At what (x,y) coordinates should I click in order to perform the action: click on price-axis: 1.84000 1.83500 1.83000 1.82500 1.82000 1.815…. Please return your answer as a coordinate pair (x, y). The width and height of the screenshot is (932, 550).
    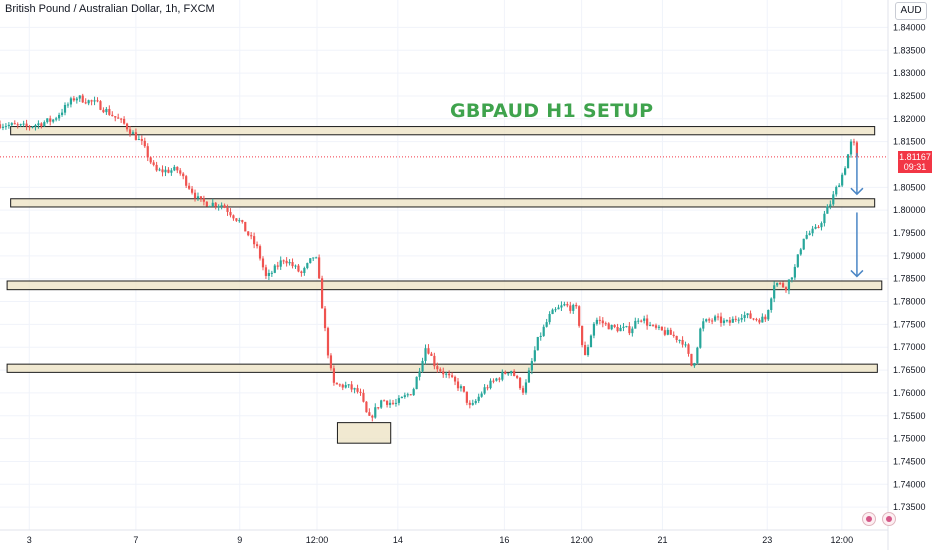
    Looking at the image, I should click on (909, 267).